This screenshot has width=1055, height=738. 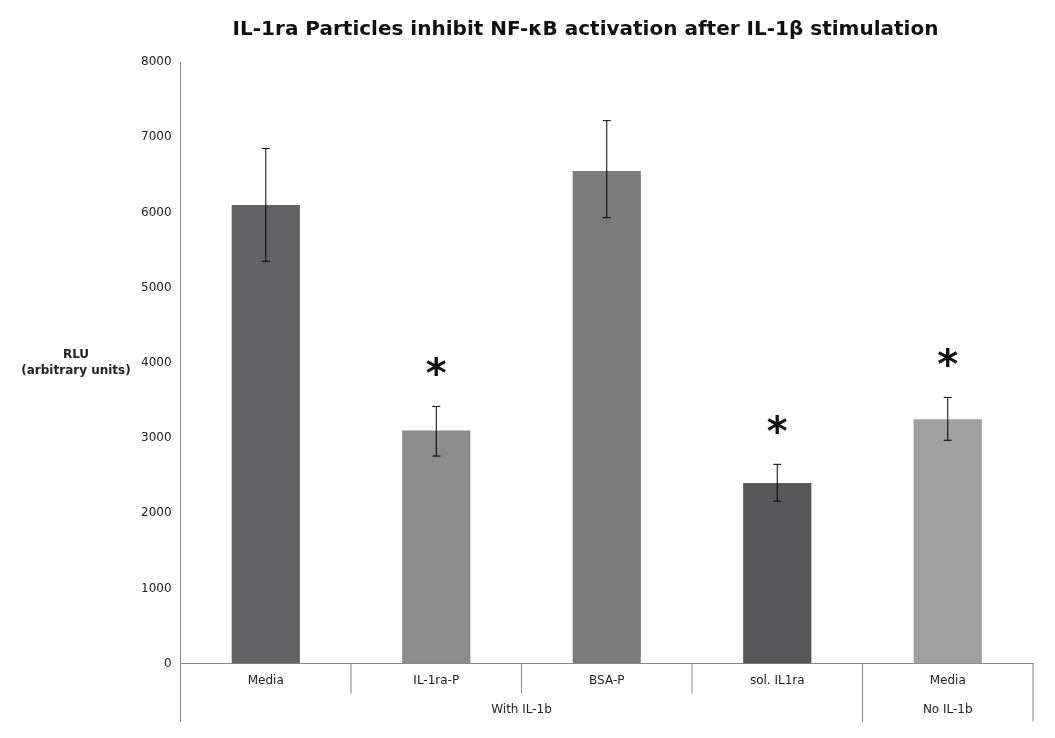 I want to click on y-tick-label: 2000, so click(x=156, y=512).